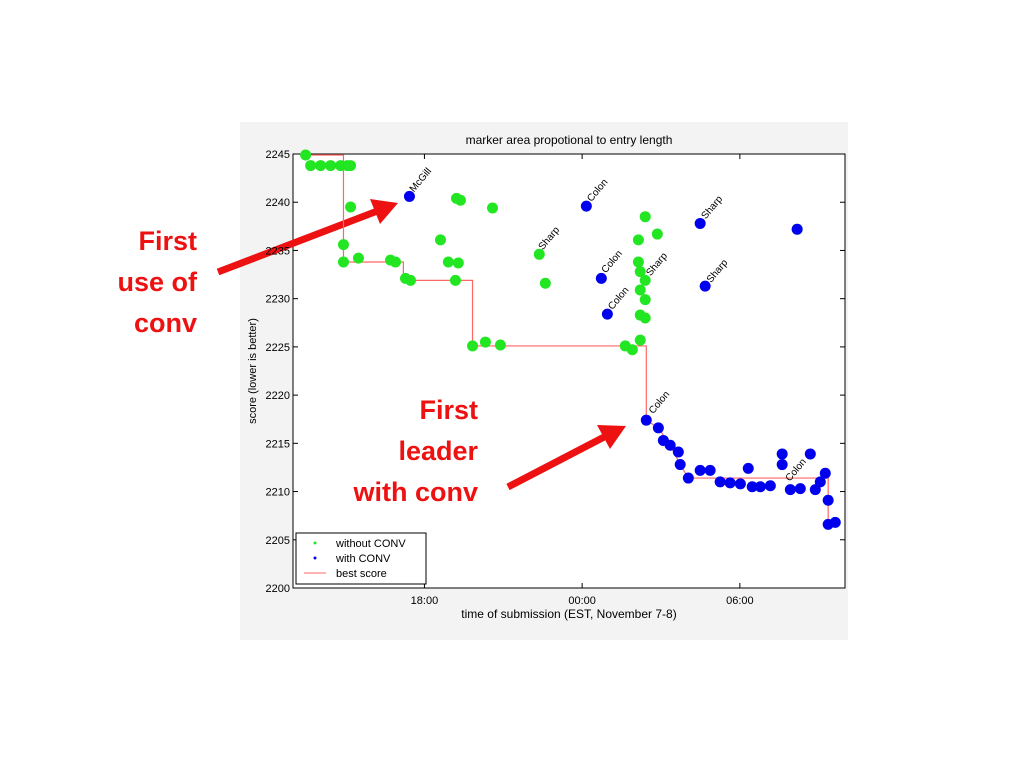  I want to click on callout: First leader with conv, so click(415, 451).